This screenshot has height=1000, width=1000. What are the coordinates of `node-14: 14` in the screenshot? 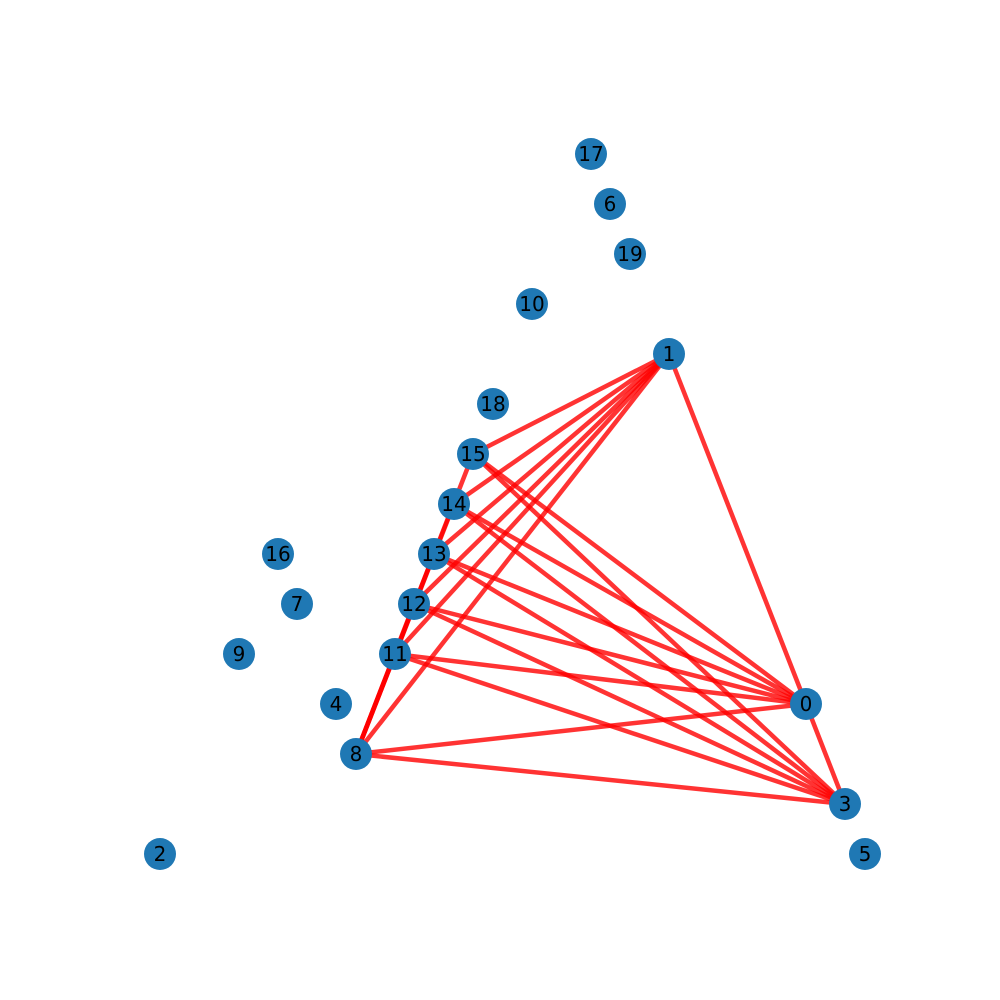 It's located at (454, 504).